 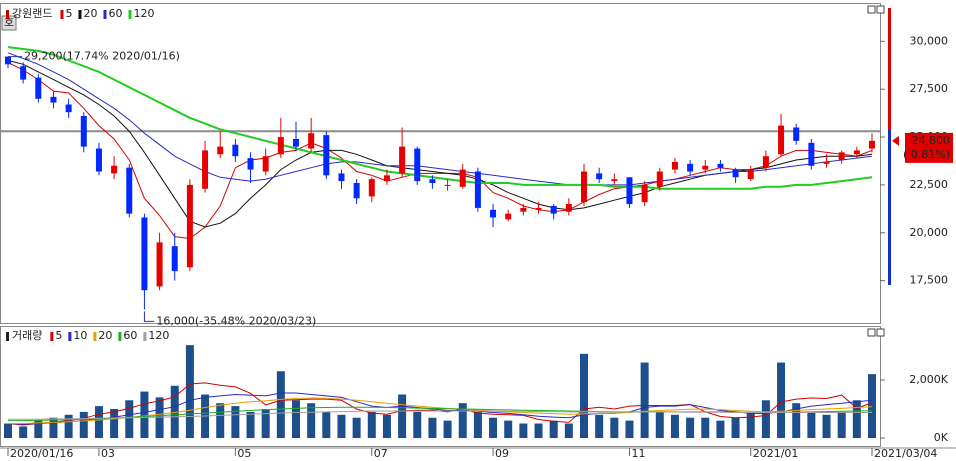 I want to click on current-box, so click(x=929, y=147).